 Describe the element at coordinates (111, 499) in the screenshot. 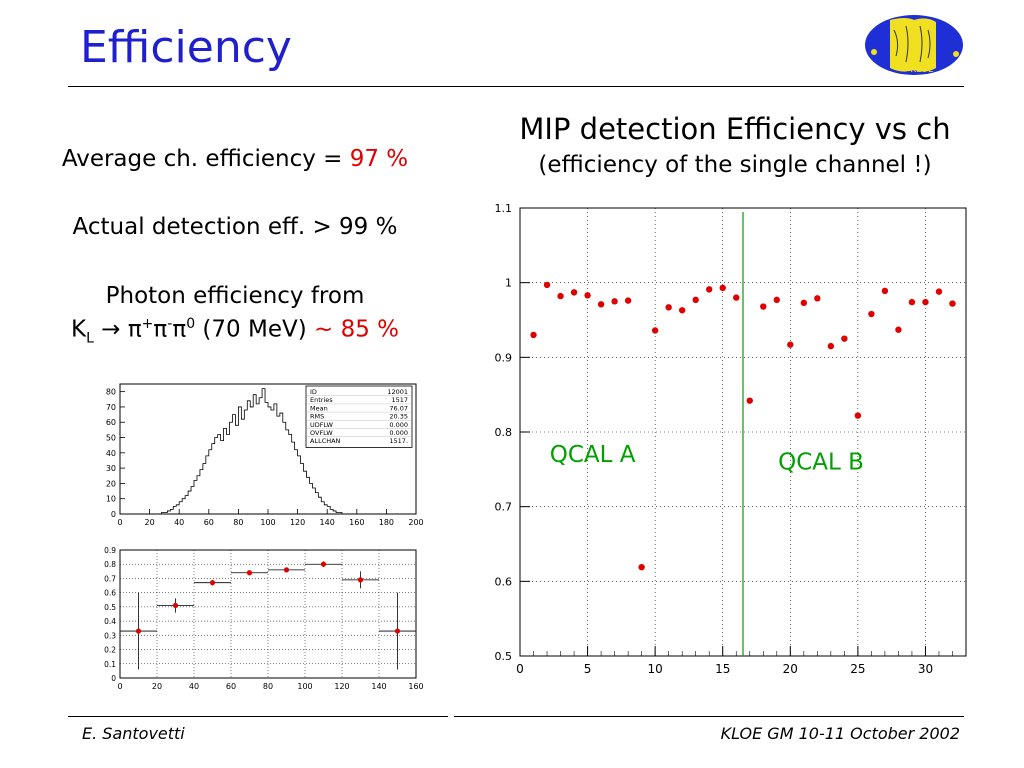

I see `hist-y-tick-label: 10` at that location.